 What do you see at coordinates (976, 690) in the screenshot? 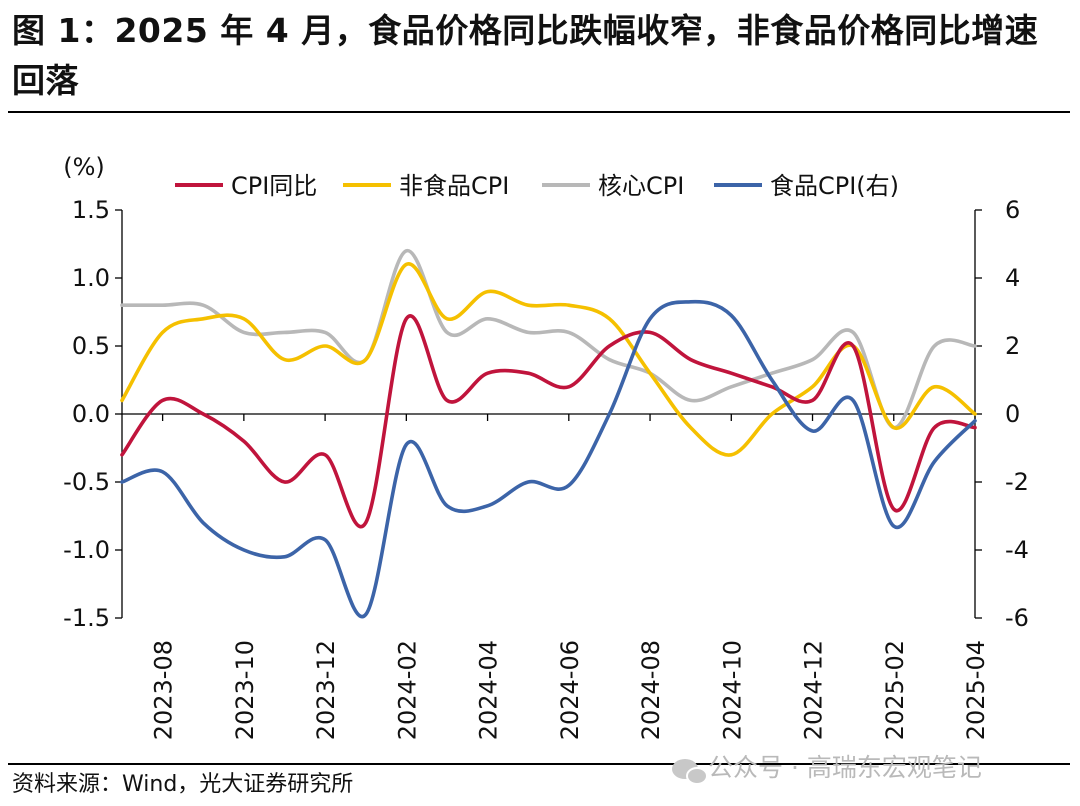
I see `x-tick-label: 2025-04` at bounding box center [976, 690].